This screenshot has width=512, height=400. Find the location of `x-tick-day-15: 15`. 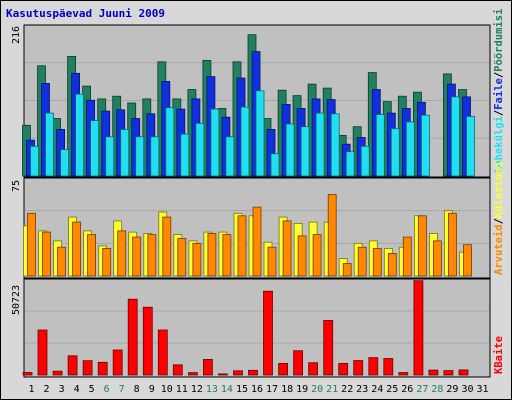

x-tick-day-15: 15 is located at coordinates (242, 389).